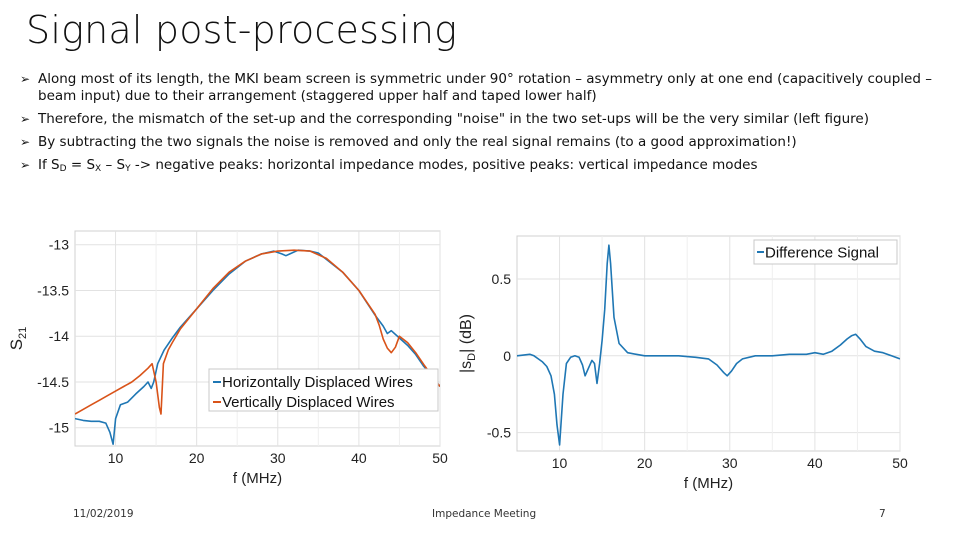 The image size is (960, 540). What do you see at coordinates (49, 165) in the screenshot?
I see `formula-part: If S` at bounding box center [49, 165].